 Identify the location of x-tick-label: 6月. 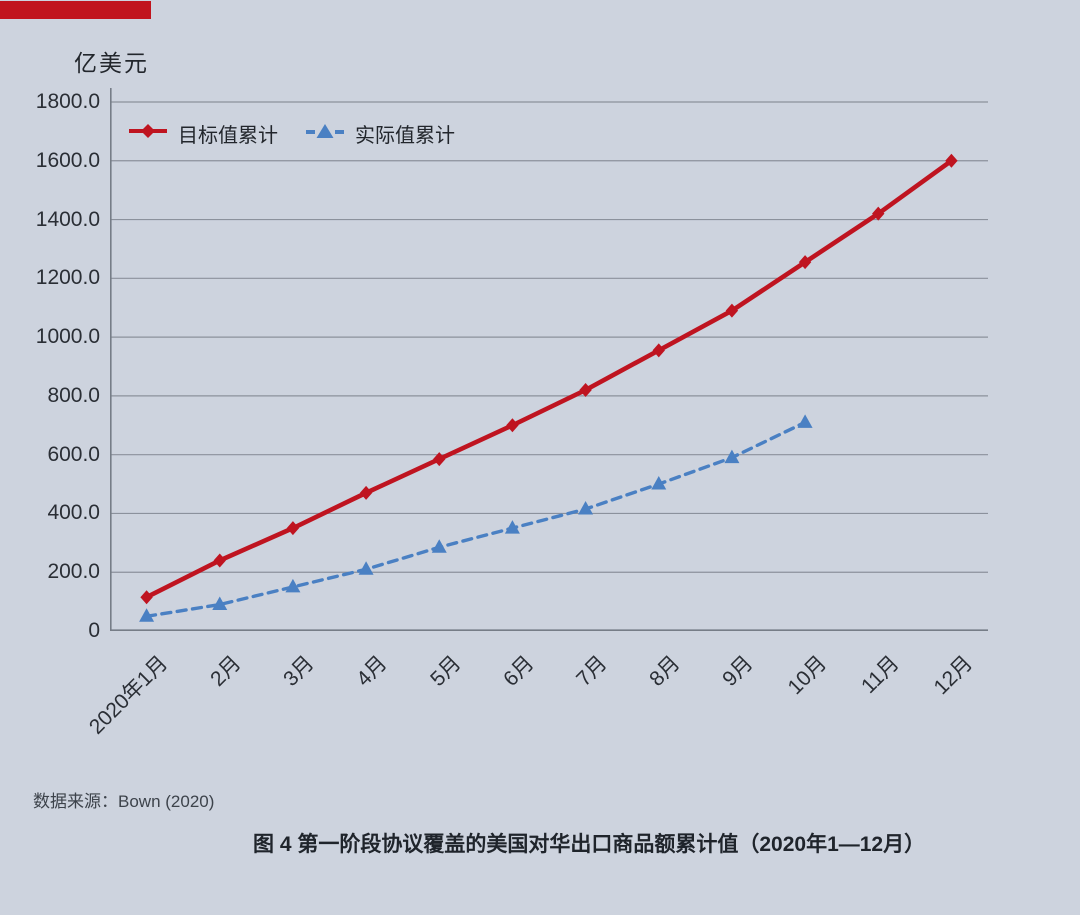
(518, 671).